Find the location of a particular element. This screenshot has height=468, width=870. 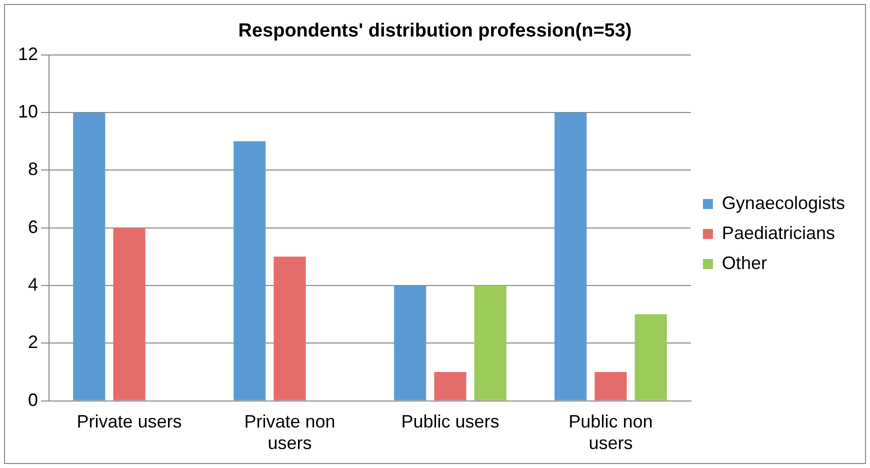

x-tick-label: Private users is located at coordinates (129, 422).